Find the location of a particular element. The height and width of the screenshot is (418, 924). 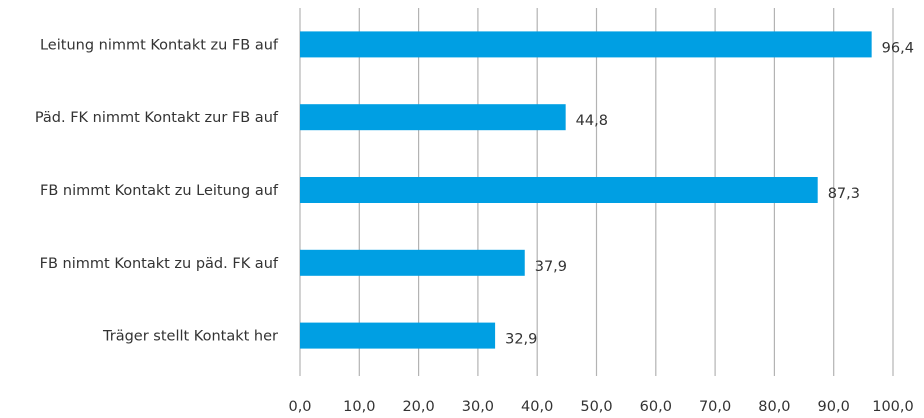

x-tick-label: 100,0 is located at coordinates (893, 407).